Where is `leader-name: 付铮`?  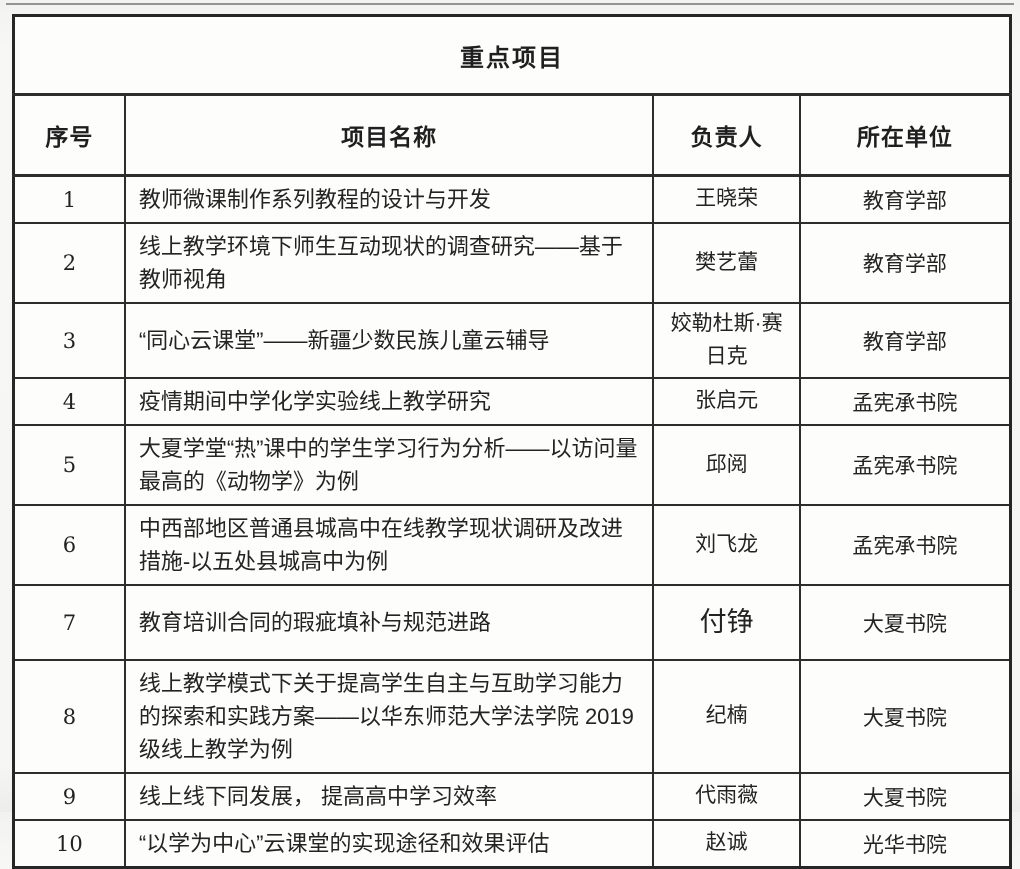
leader-name: 付铮 is located at coordinates (726, 623).